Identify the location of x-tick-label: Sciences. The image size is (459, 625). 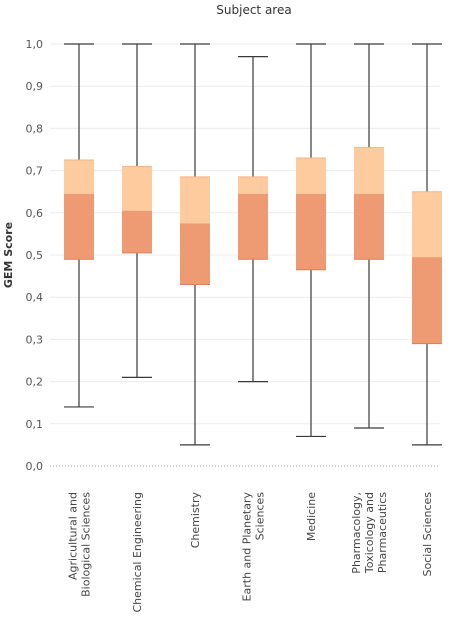
(260, 516).